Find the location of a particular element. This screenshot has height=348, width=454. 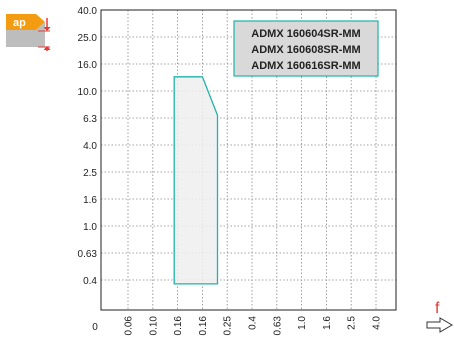

legend-box is located at coordinates (306, 48).